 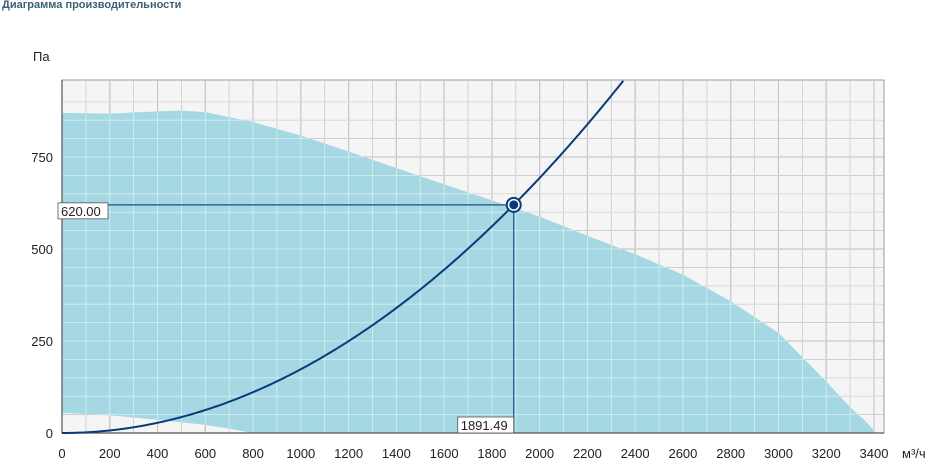 I want to click on x-tick-label: 3400, so click(x=874, y=453).